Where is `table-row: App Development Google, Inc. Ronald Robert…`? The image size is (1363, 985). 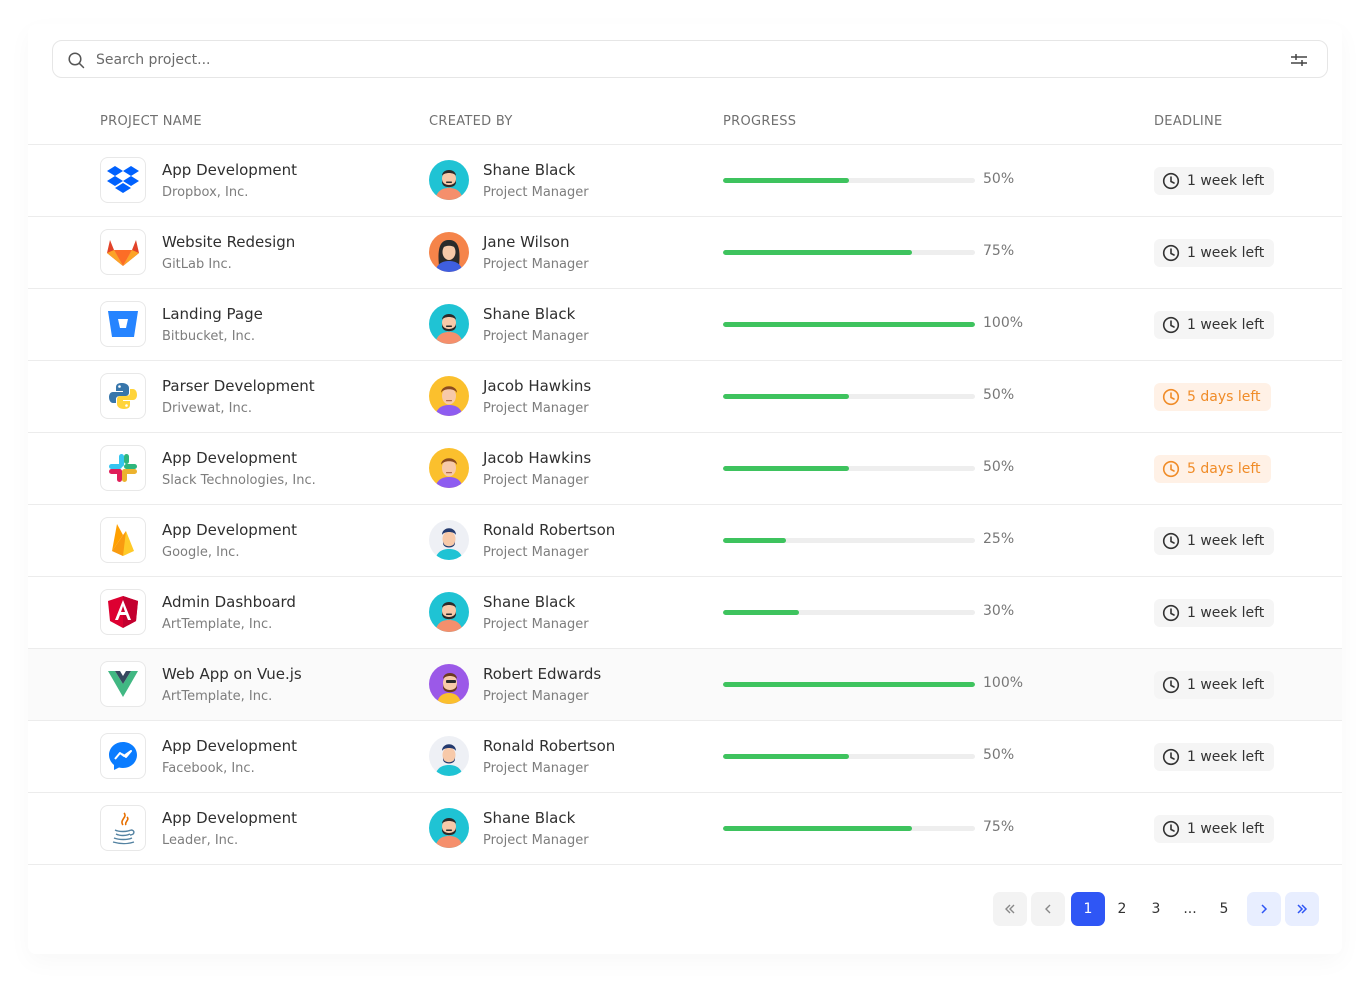
table-row: App Development Google, Inc. Ronald Robert… is located at coordinates (685, 541).